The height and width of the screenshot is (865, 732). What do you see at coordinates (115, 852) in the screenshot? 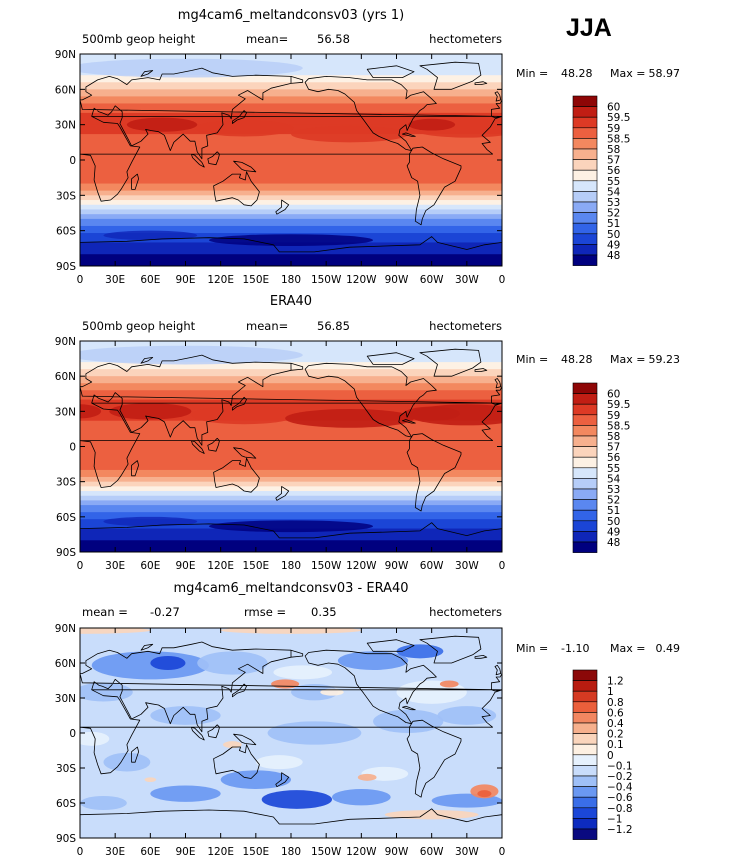
I see `x-tick-label: 30E` at bounding box center [115, 852].